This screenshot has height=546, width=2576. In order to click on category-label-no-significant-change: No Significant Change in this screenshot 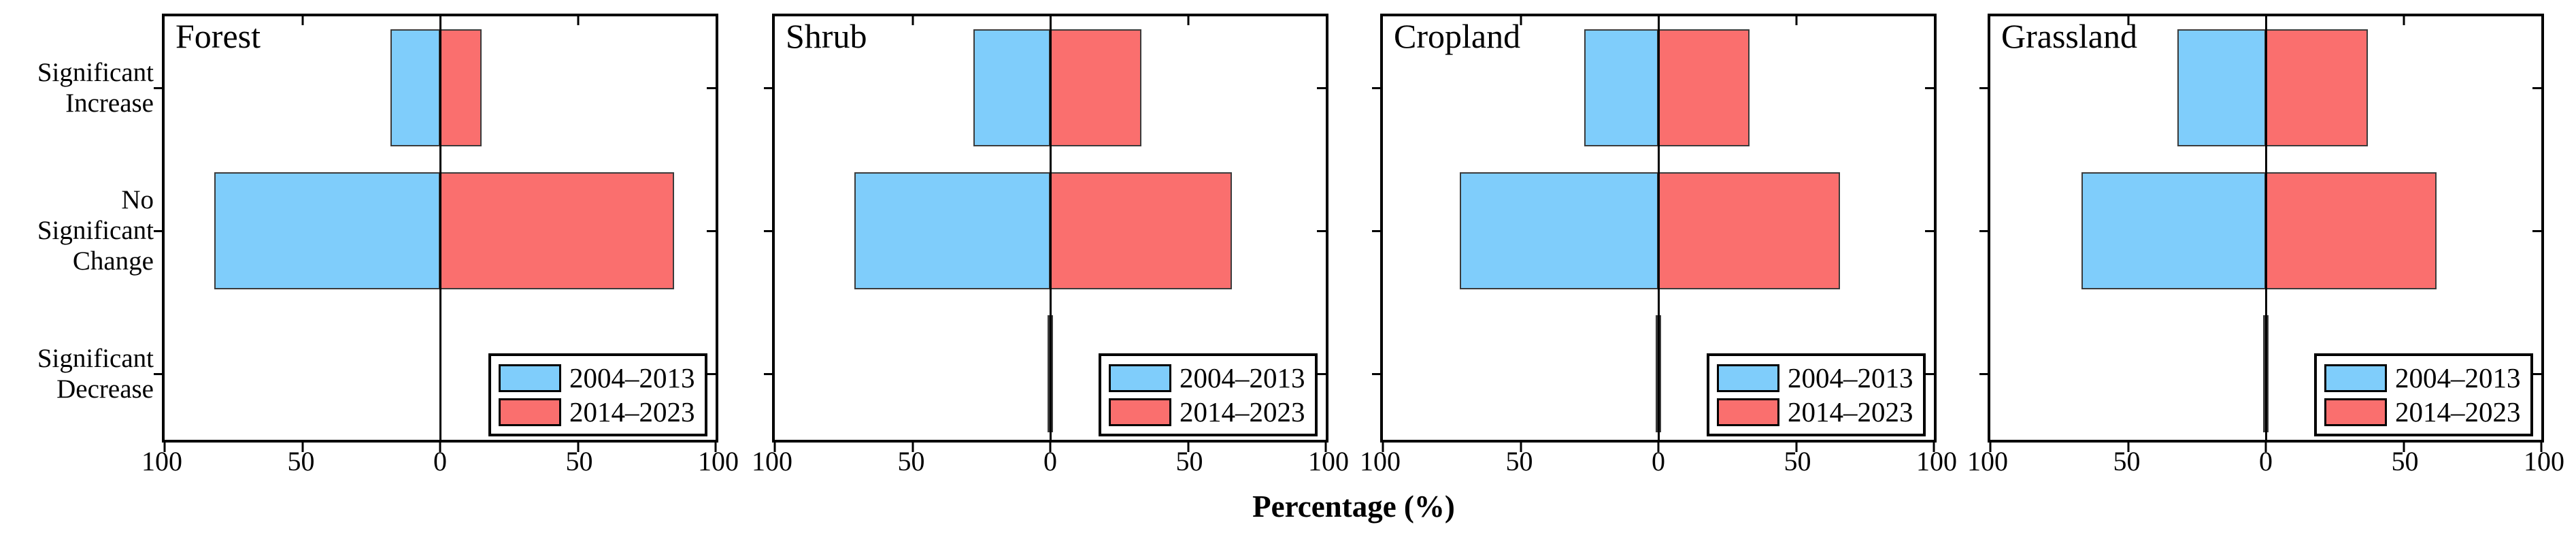, I will do `click(77, 230)`.